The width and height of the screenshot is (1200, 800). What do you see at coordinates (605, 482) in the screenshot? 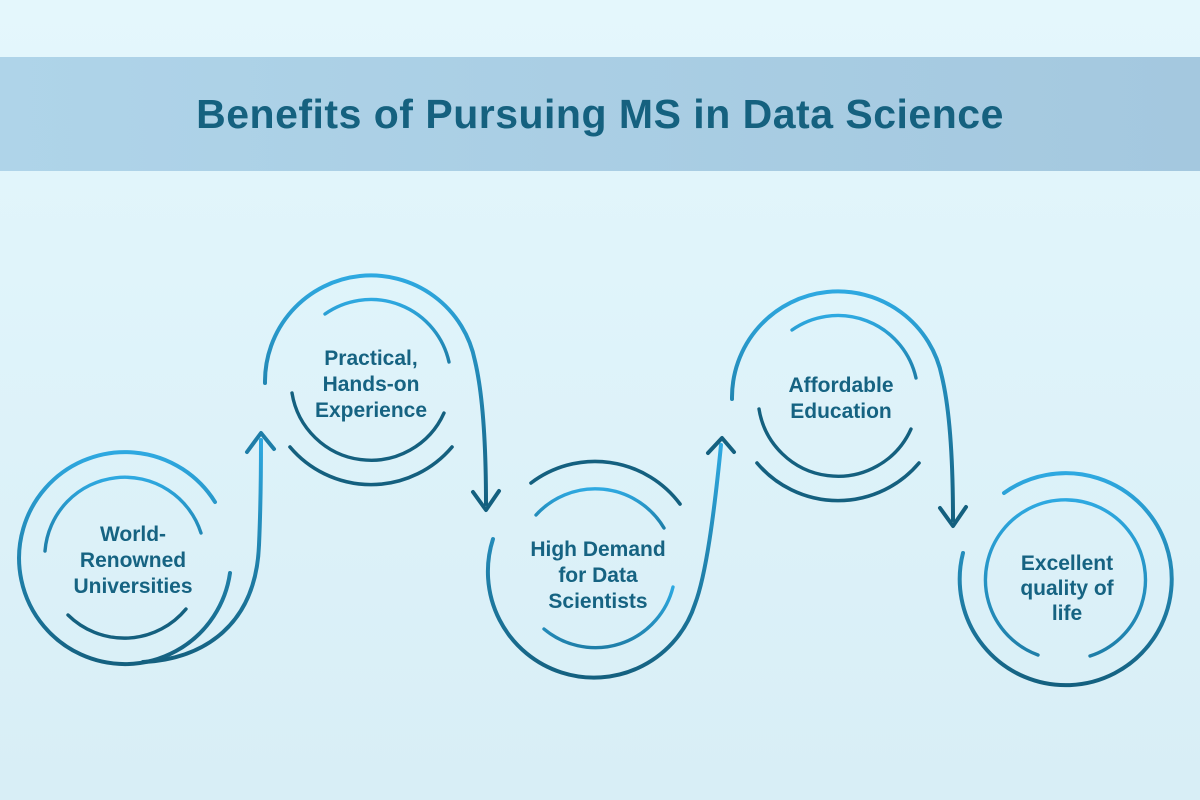
I see `node-3-outer-arc-top` at bounding box center [605, 482].